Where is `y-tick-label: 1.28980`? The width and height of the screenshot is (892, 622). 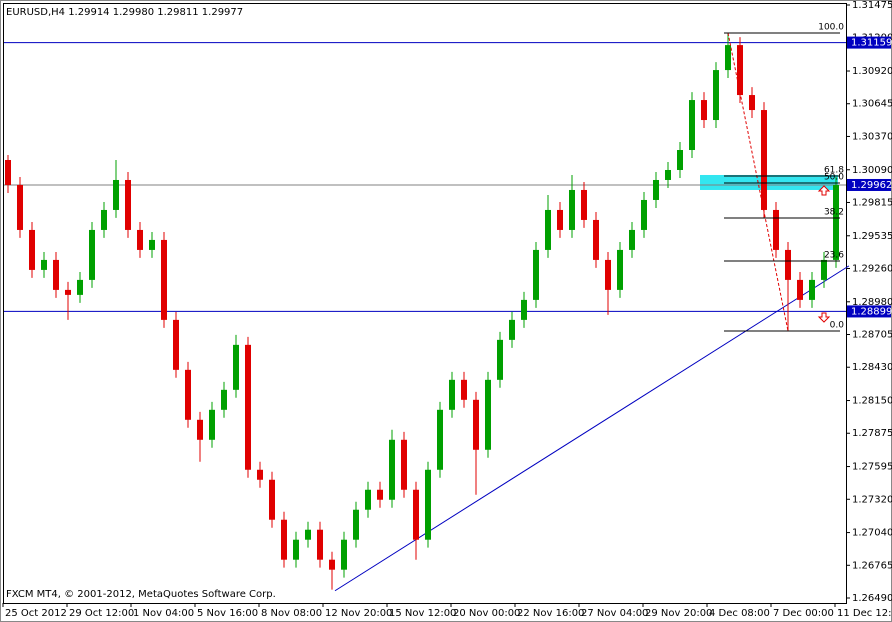 y-tick-label: 1.28980 is located at coordinates (872, 302).